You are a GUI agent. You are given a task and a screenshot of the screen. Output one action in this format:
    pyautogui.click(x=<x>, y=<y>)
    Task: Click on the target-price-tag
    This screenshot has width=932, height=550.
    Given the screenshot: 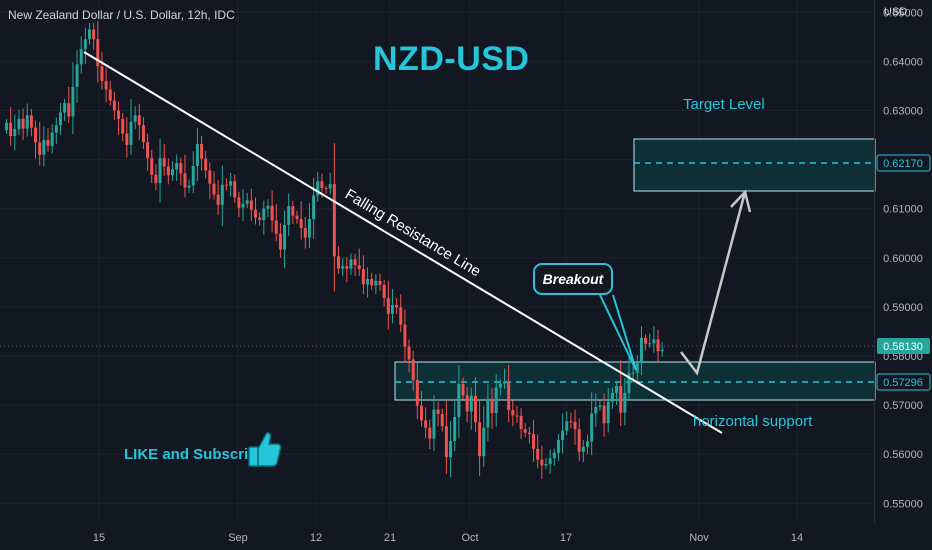 What is the action you would take?
    pyautogui.click(x=903, y=163)
    